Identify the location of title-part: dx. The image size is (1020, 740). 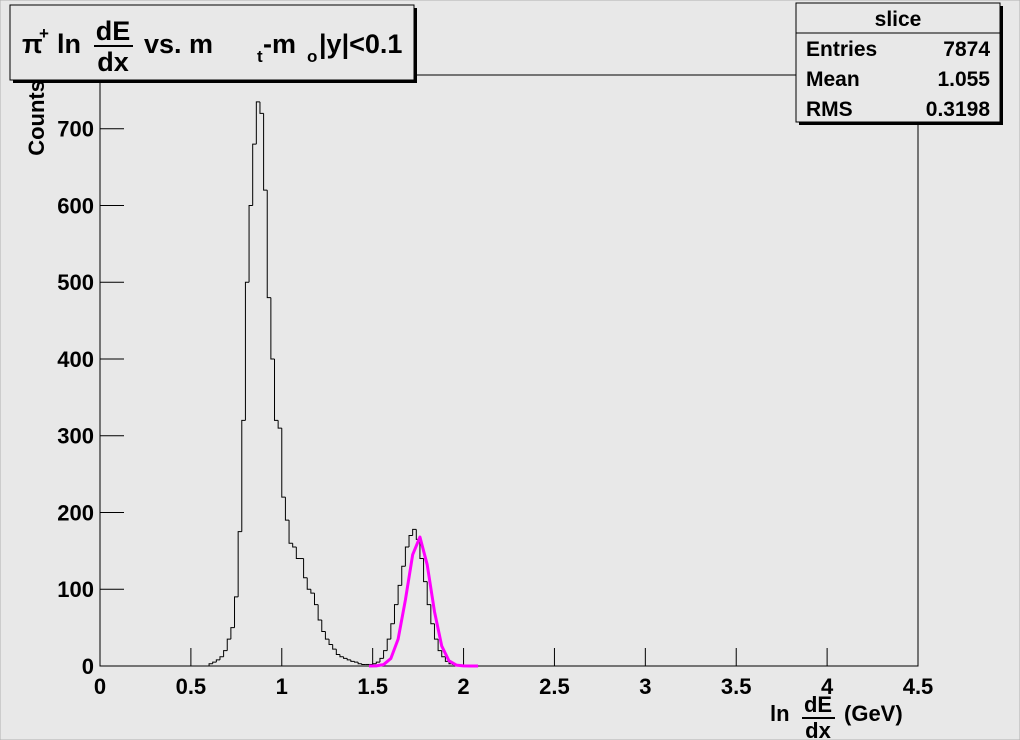
(113, 62).